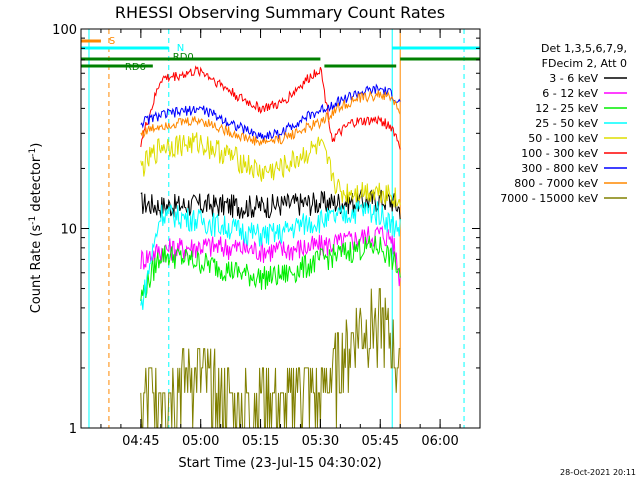 Image resolution: width=640 pixels, height=480 pixels. I want to click on x-axis-label: Start Time (23-Jul-15 04:30:02), so click(279, 463).